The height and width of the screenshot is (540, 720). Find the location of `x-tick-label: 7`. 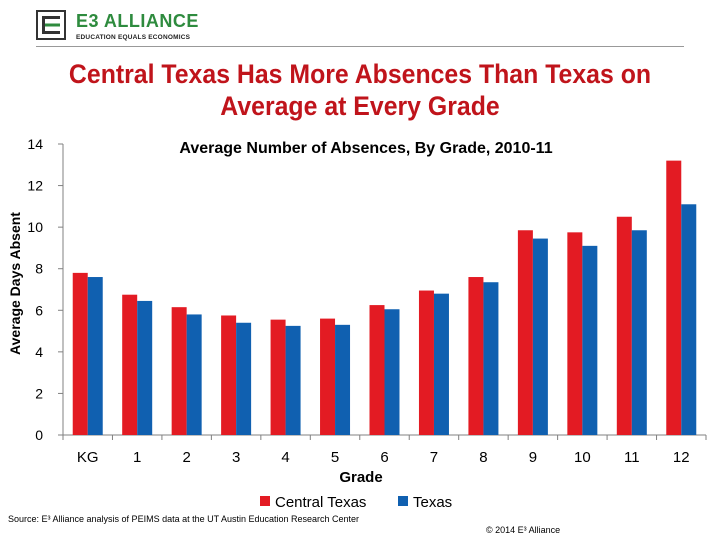

x-tick-label: 7 is located at coordinates (434, 457).